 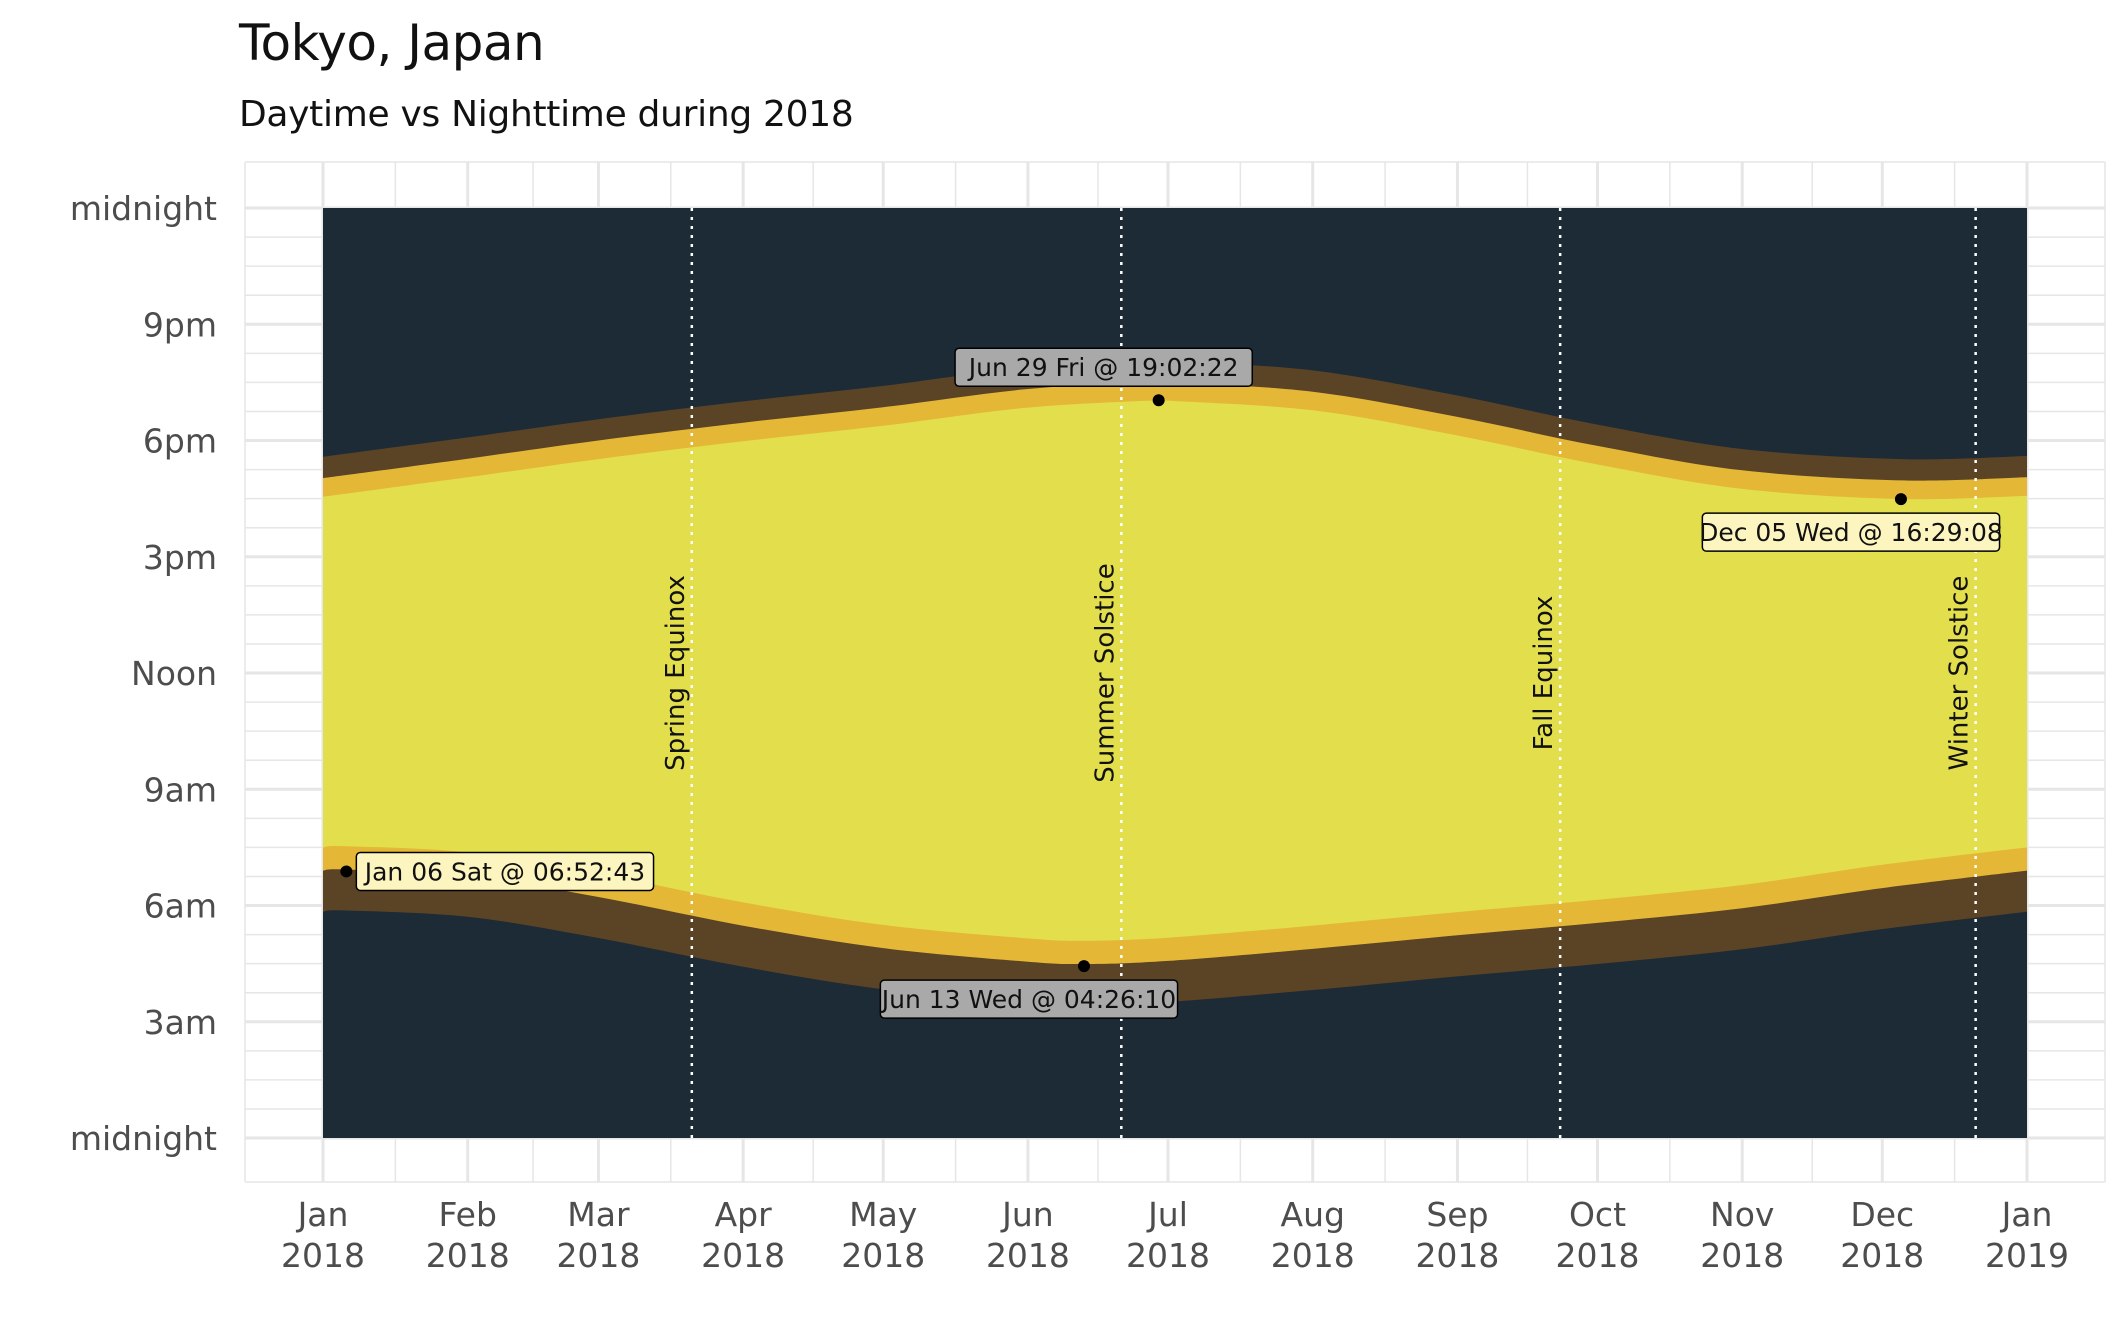 I want to click on annotation-label: Dec 05 Wed @ 16:29:08, so click(x=1851, y=532).